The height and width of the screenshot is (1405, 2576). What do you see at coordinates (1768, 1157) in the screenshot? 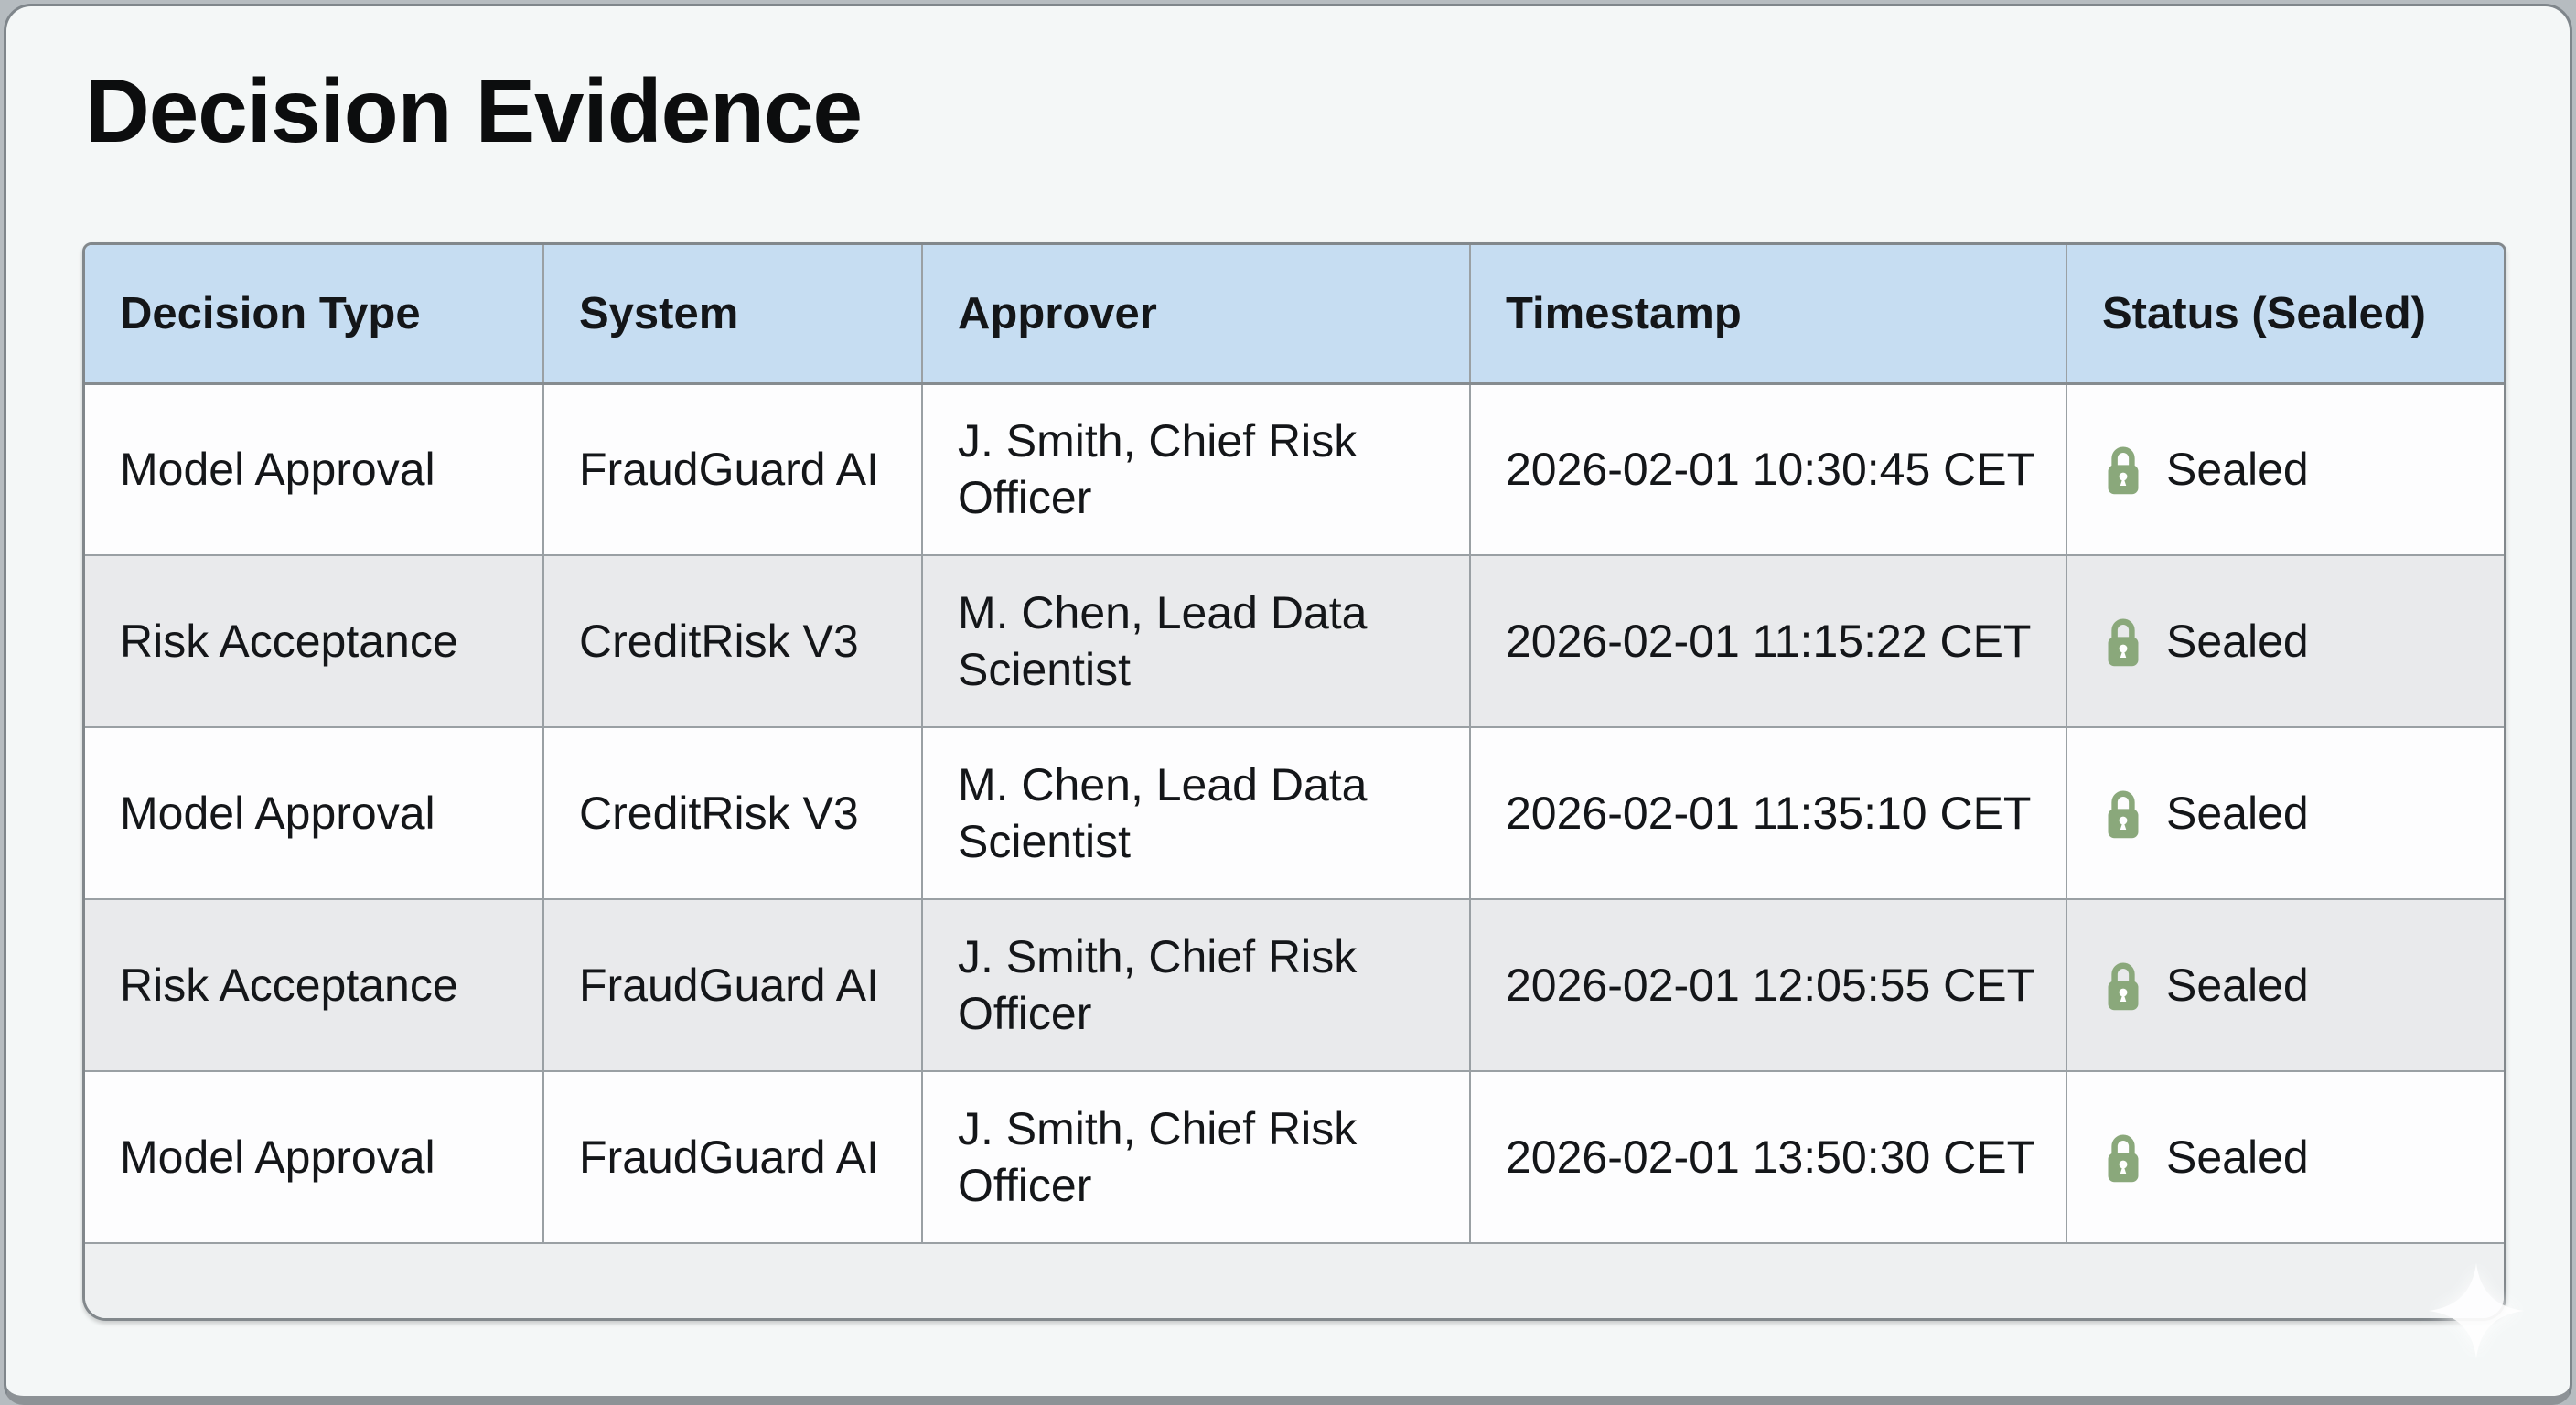
I see `cell-timestamp: 2026-02-01 13:50:30 CET` at bounding box center [1768, 1157].